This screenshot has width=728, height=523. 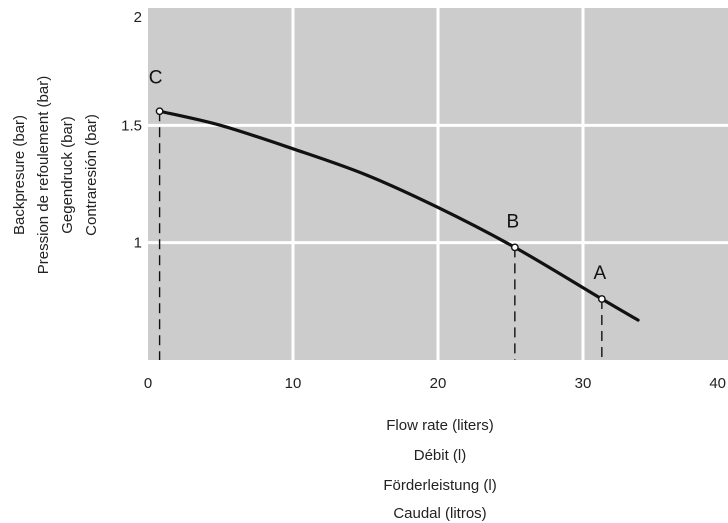 I want to click on y-axis-title-line: Contraresión (bar), so click(x=91, y=175).